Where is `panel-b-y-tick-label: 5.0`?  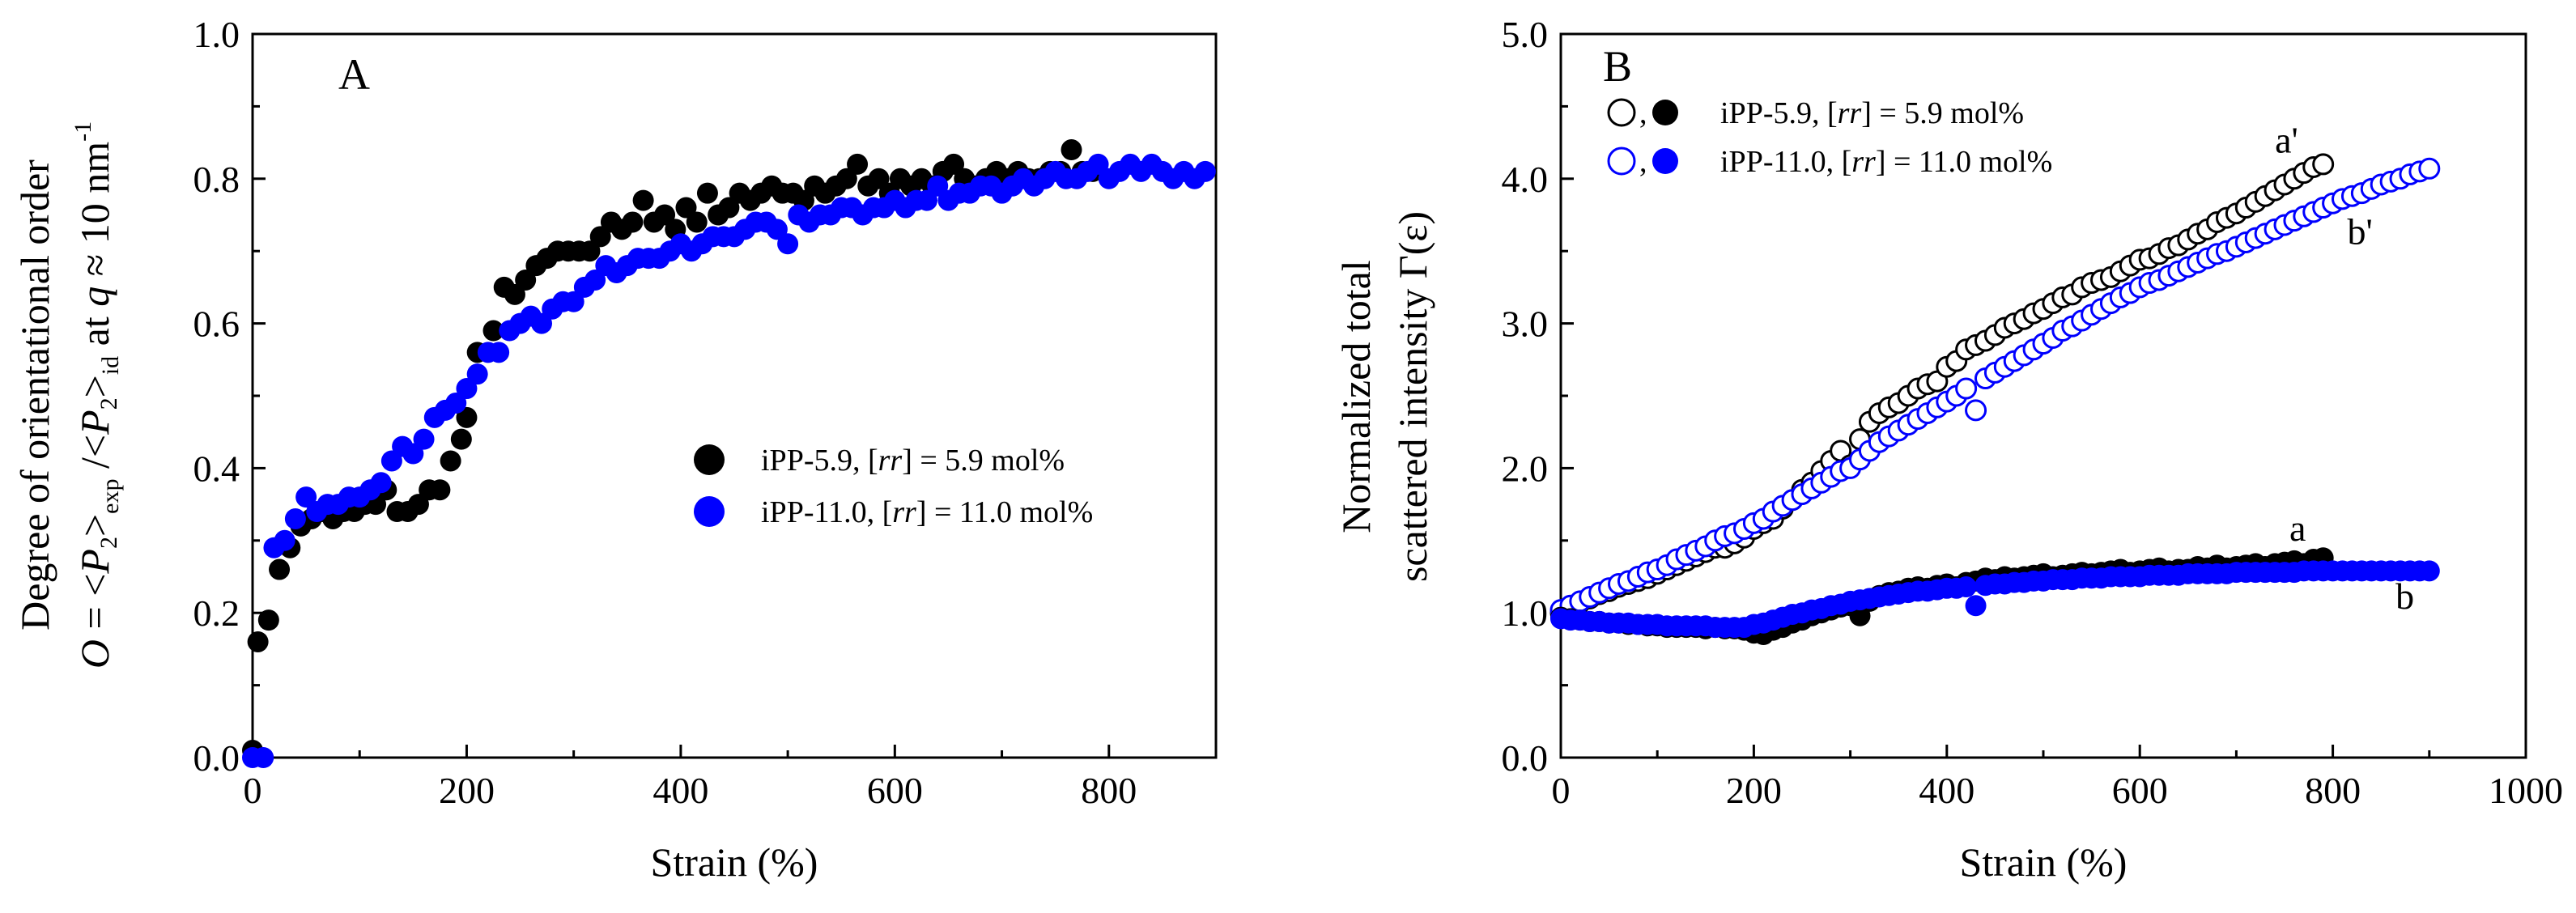
panel-b-y-tick-label: 5.0 is located at coordinates (1525, 34).